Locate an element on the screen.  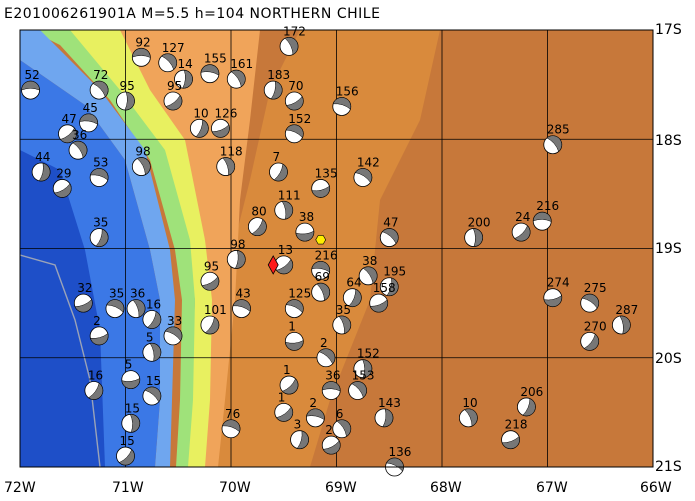
focal-mechanism: 7 is located at coordinates (278, 166).